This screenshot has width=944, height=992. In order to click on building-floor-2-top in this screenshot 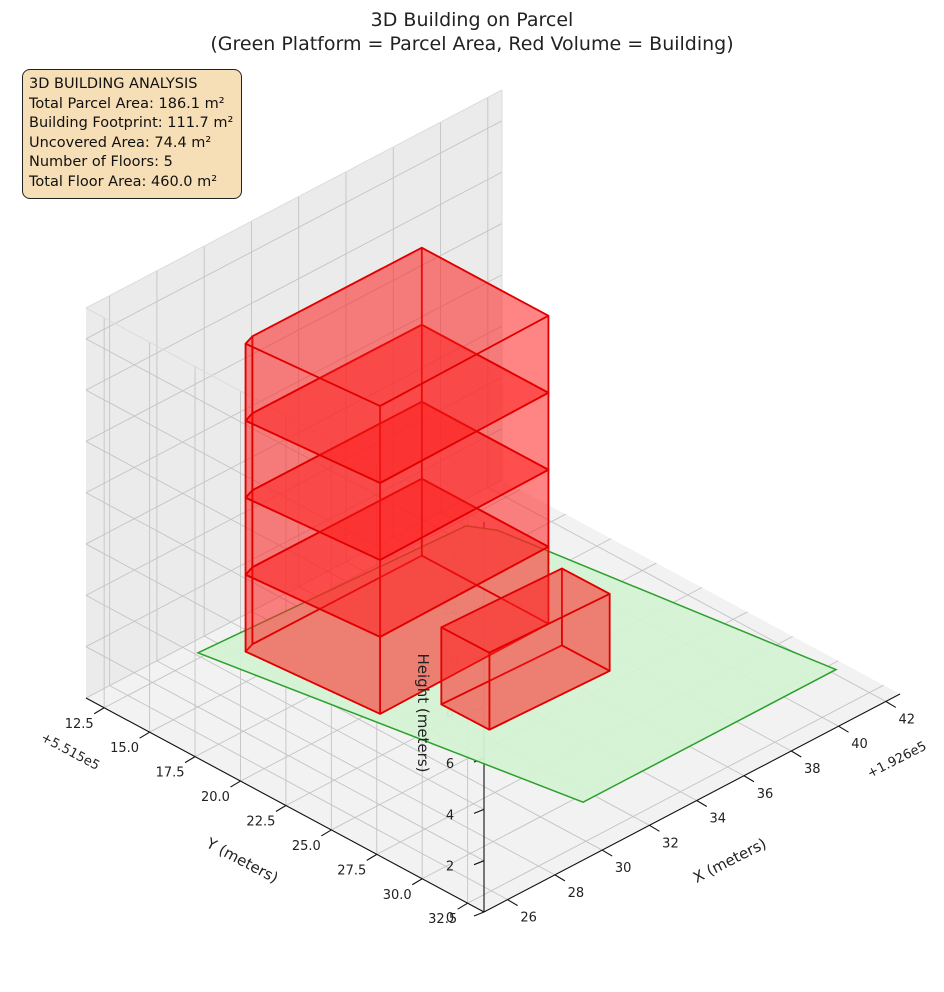, I will do `click(397, 557)`.